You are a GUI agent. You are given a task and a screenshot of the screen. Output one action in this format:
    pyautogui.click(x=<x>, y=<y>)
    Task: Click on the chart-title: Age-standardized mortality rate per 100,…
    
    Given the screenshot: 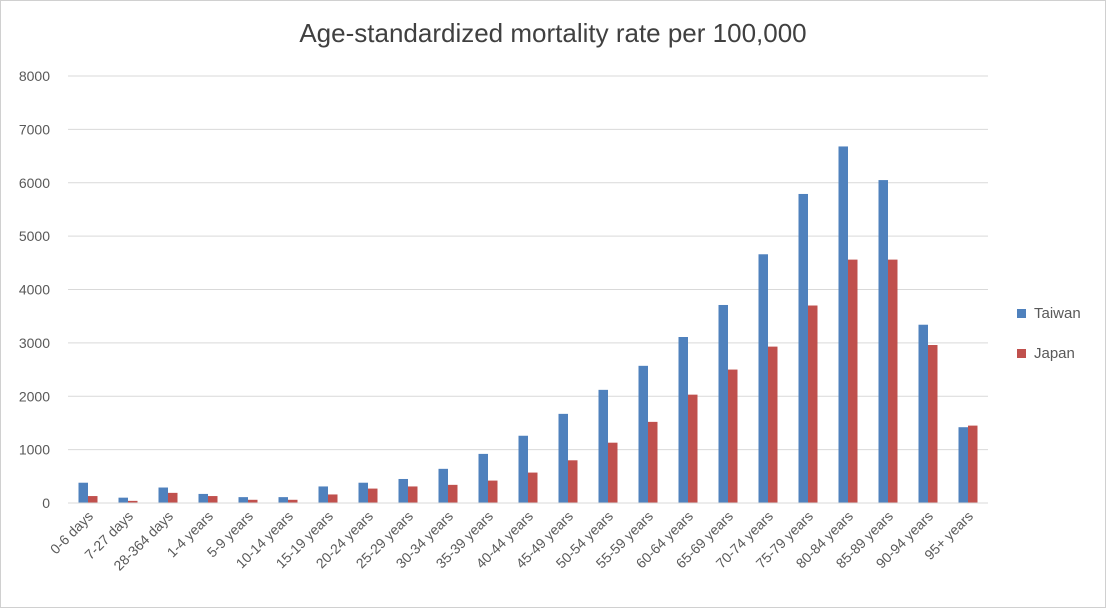 What is the action you would take?
    pyautogui.click(x=553, y=33)
    